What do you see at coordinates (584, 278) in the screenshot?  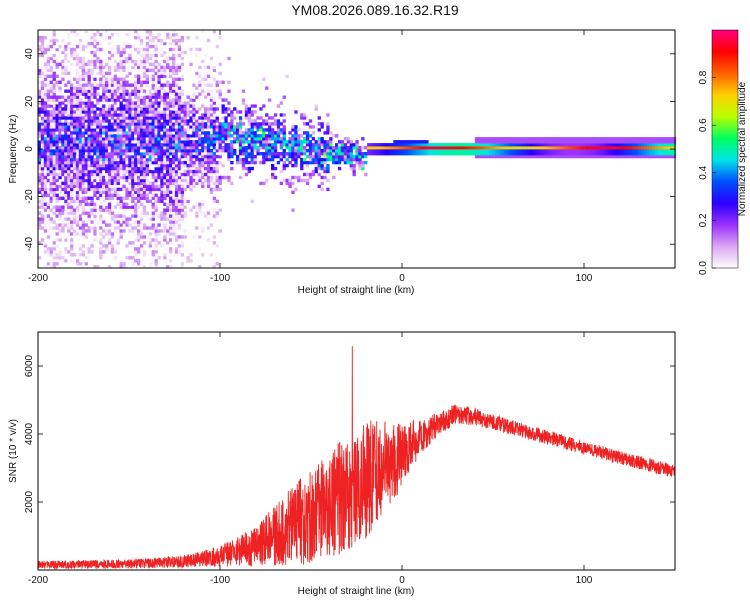 I see `x-tick-label: 100` at bounding box center [584, 278].